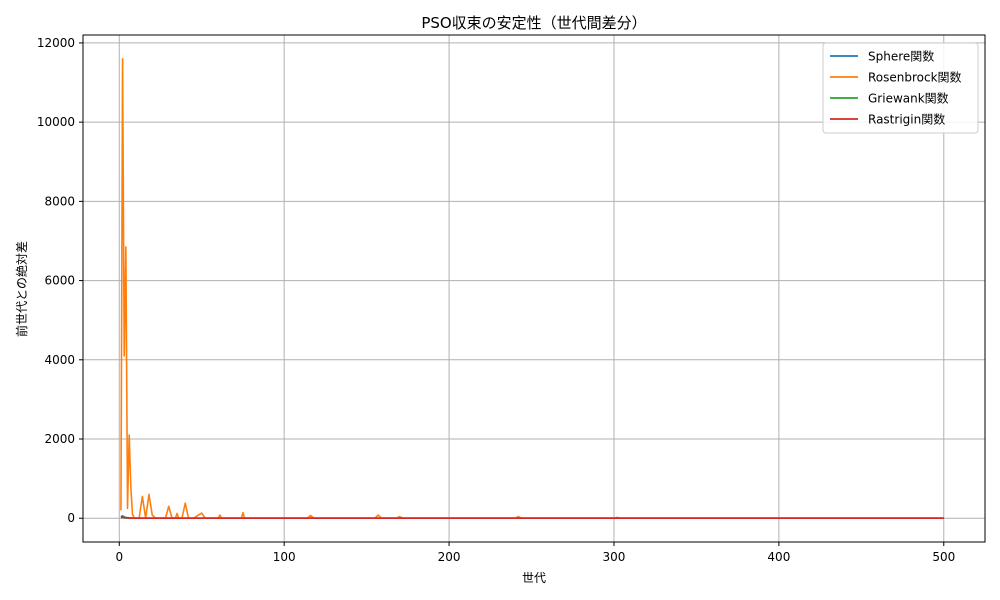 This screenshot has width=1000, height=600. Describe the element at coordinates (449, 557) in the screenshot. I see `x-tick-label: 200` at that location.